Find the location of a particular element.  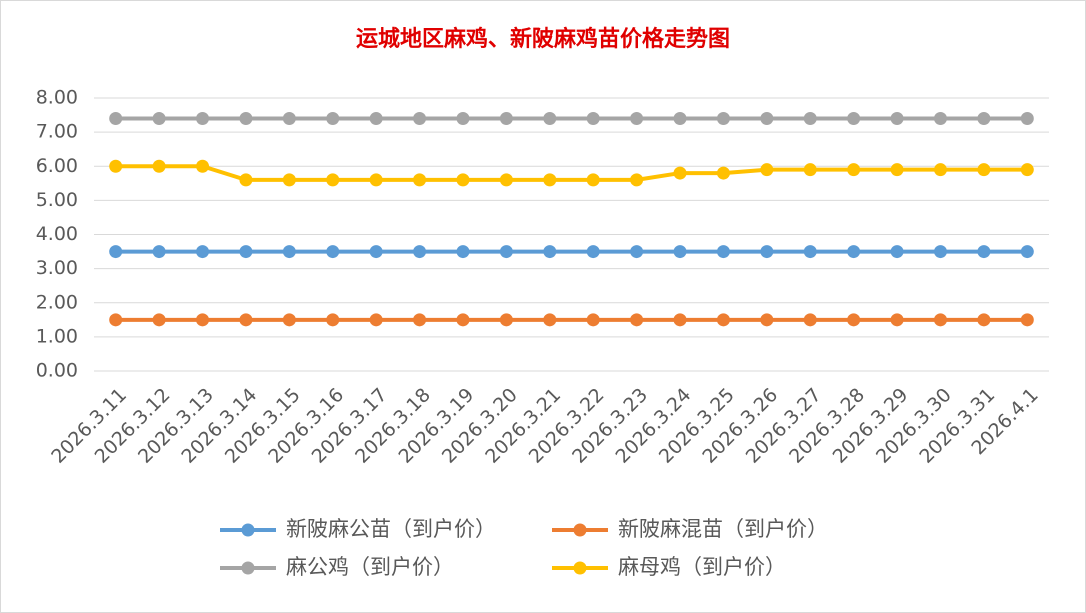

y-tick-label: 5.00 is located at coordinates (57, 200).